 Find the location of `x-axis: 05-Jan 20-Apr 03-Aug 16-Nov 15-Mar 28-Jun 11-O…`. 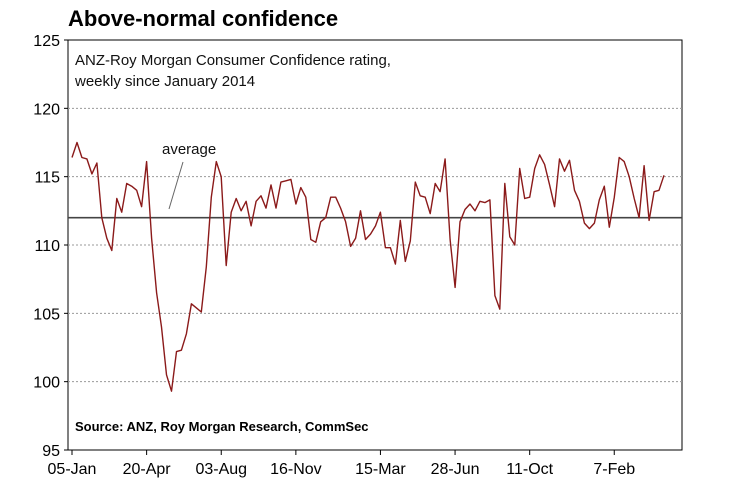

x-axis: 05-Jan 20-Apr 03-Aug 16-Nov 15-Mar 28-Jun 11-O… is located at coordinates (341, 464).